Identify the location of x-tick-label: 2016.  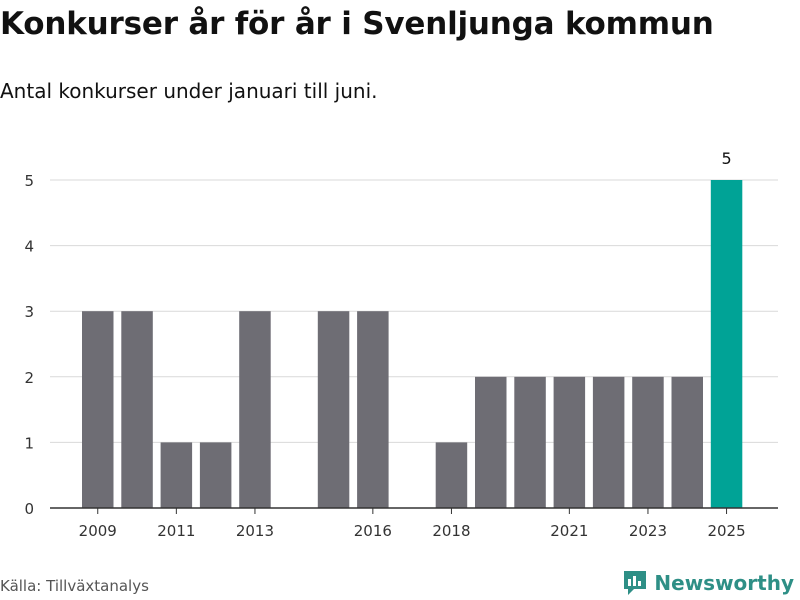
(373, 531).